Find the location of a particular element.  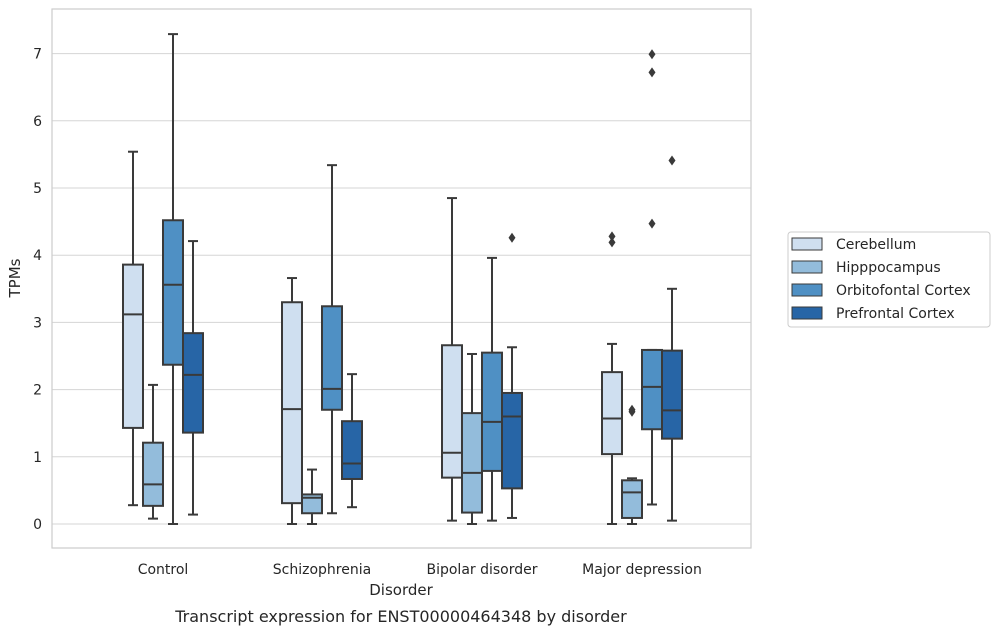

y-tick-label: 6 is located at coordinates (37, 122).